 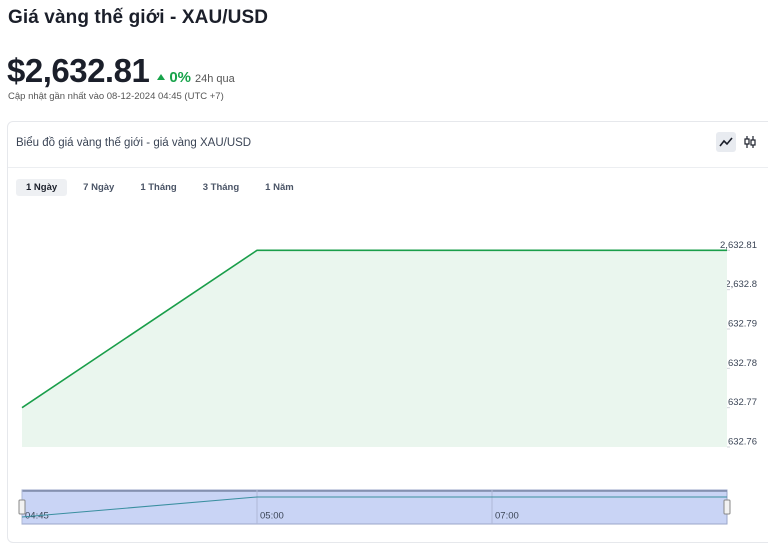 What do you see at coordinates (272, 516) in the screenshot?
I see `x-tick-label: 05:00` at bounding box center [272, 516].